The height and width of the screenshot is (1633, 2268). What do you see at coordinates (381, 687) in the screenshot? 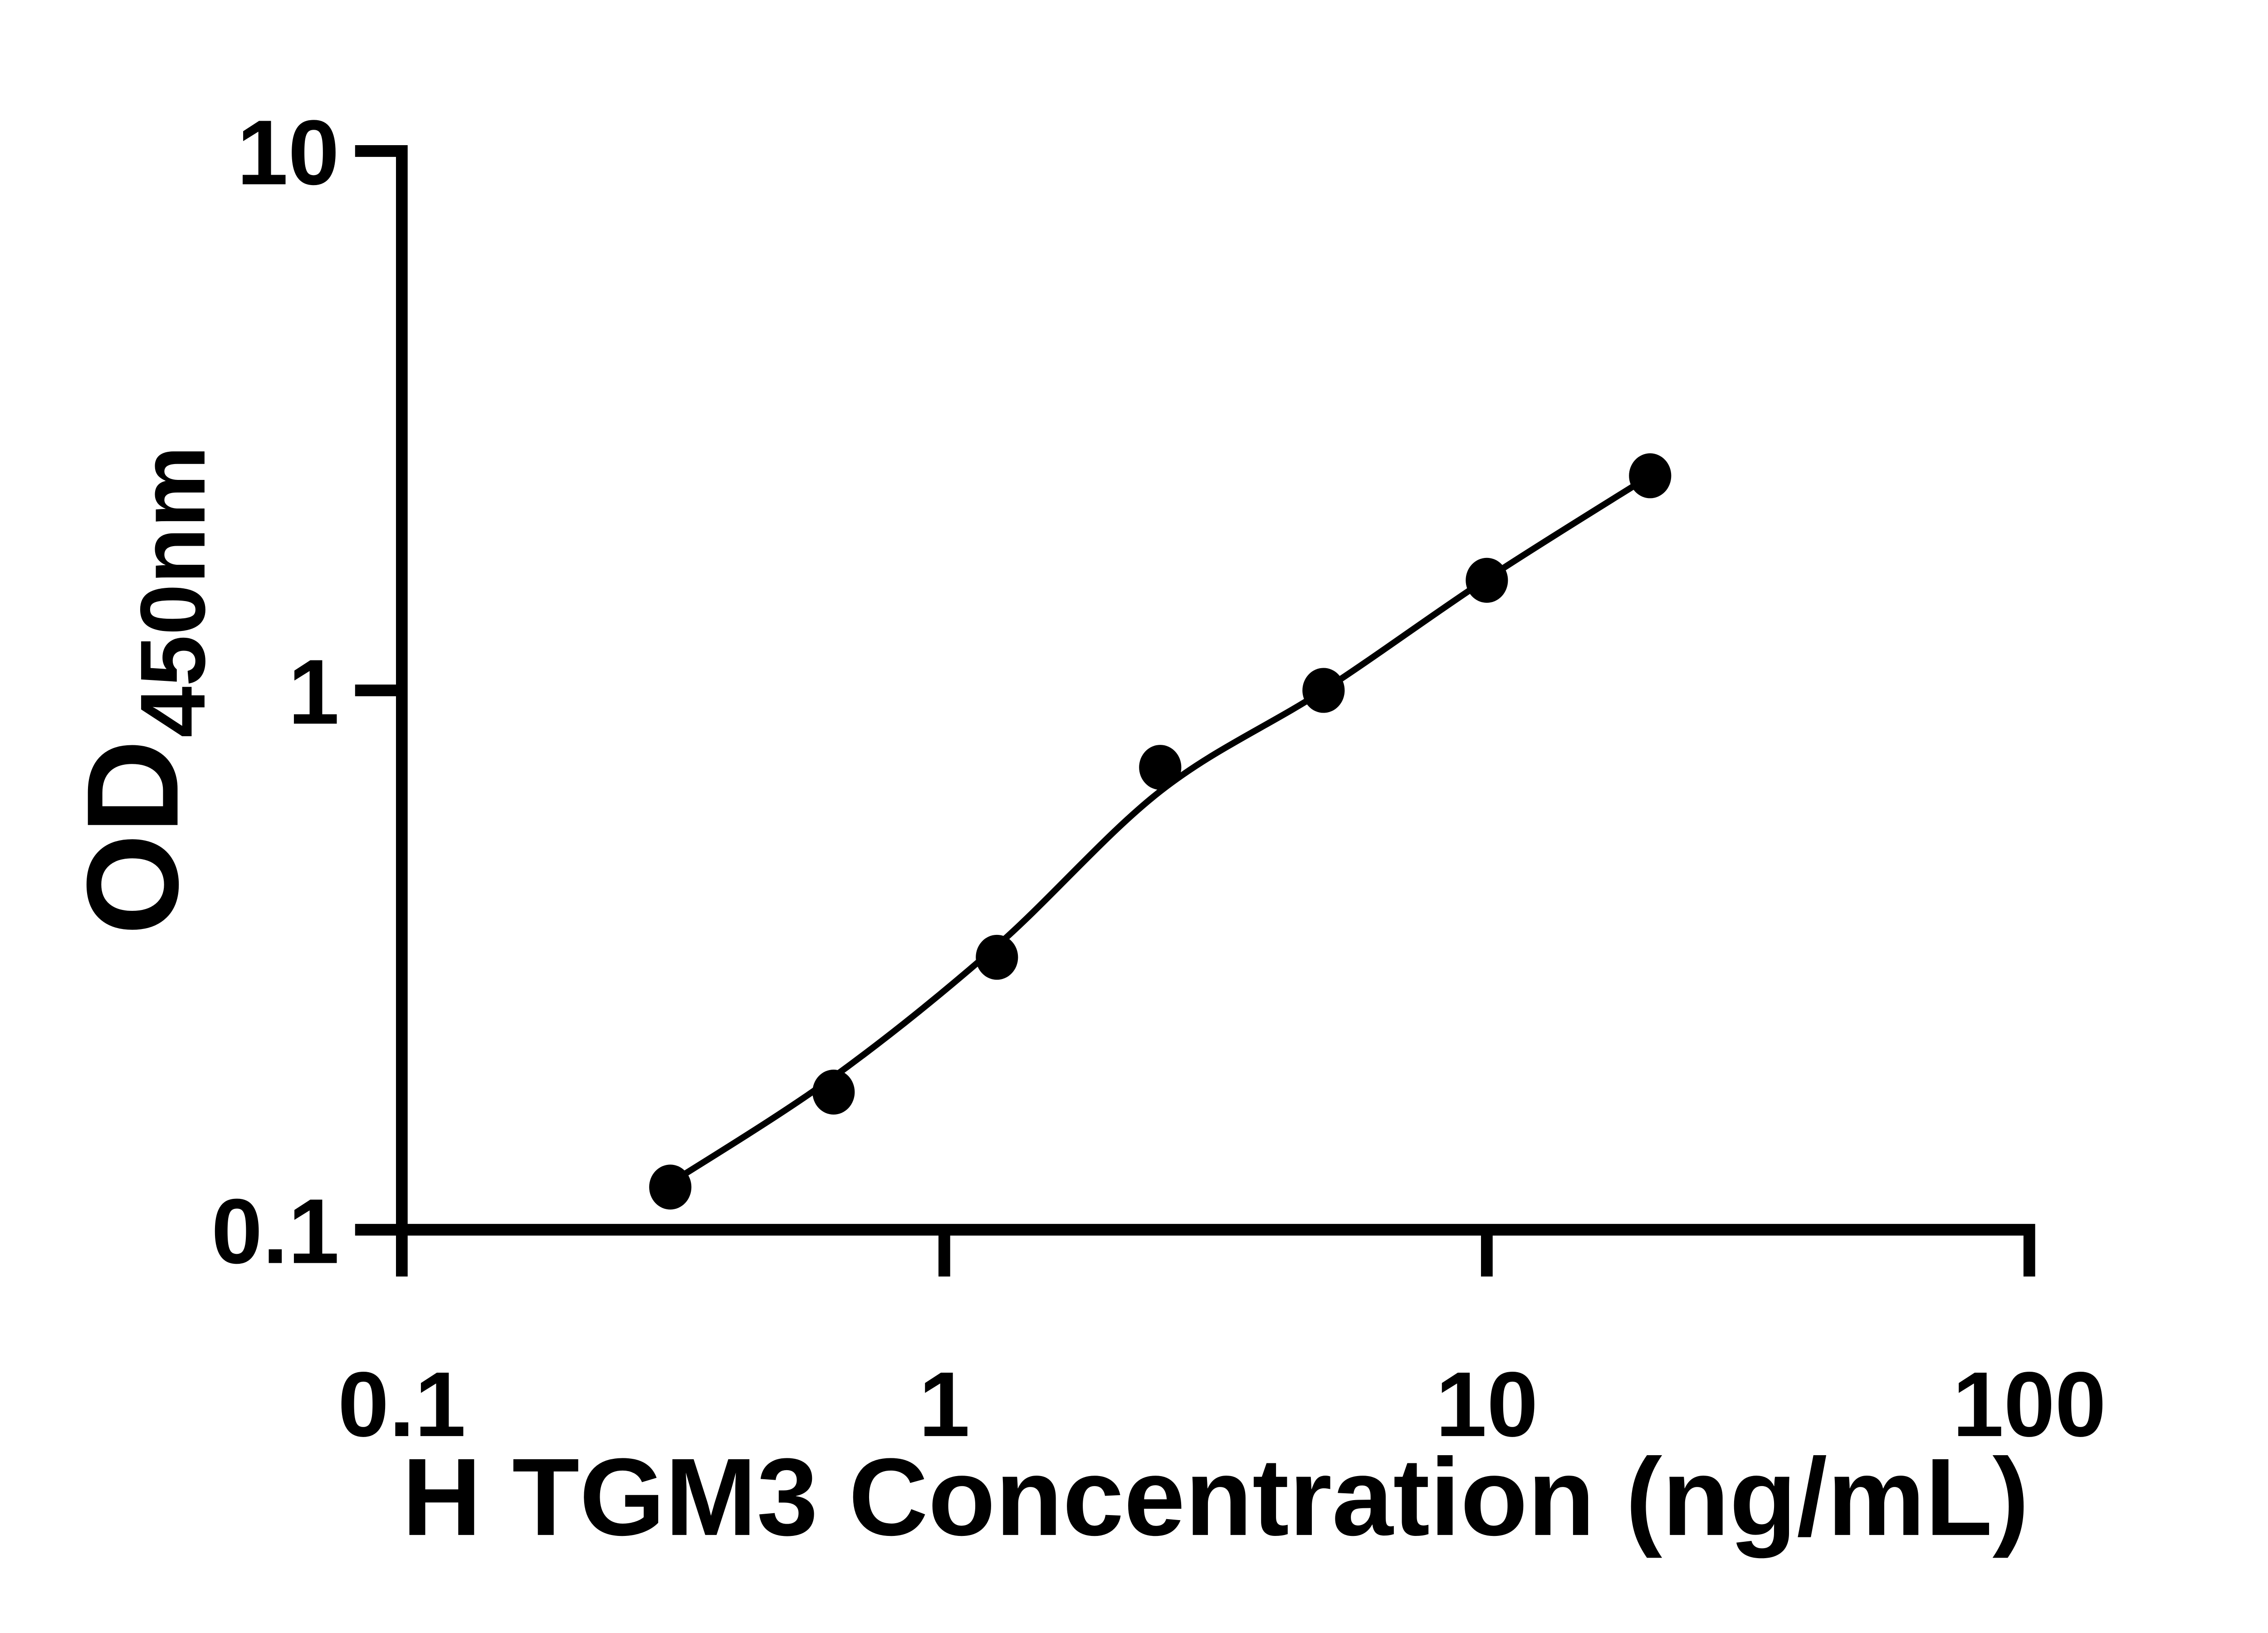
I see `y-axis-line` at bounding box center [381, 687].